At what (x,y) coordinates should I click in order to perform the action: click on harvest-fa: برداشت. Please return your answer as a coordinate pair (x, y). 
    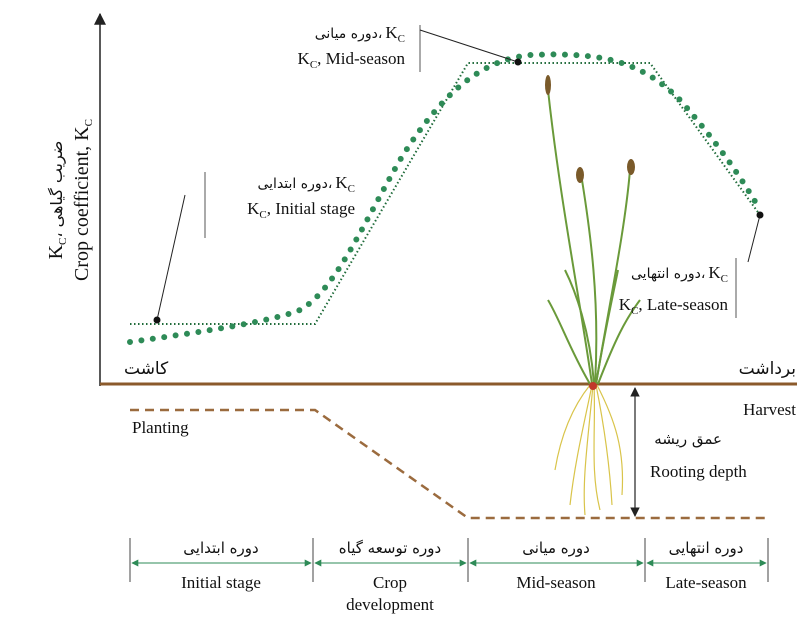
    Looking at the image, I should click on (767, 369).